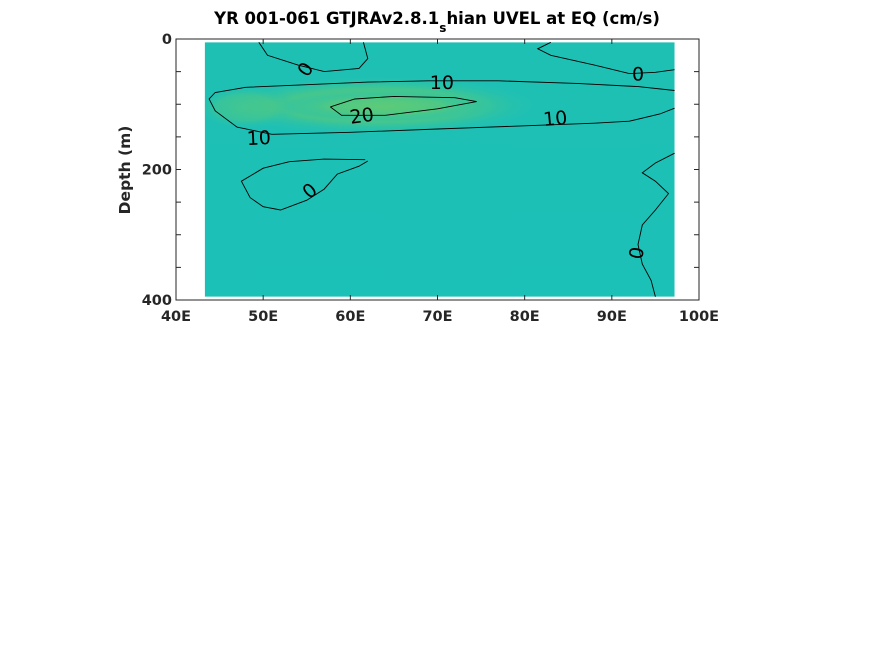  I want to click on x-tick-label: 90E, so click(612, 317).